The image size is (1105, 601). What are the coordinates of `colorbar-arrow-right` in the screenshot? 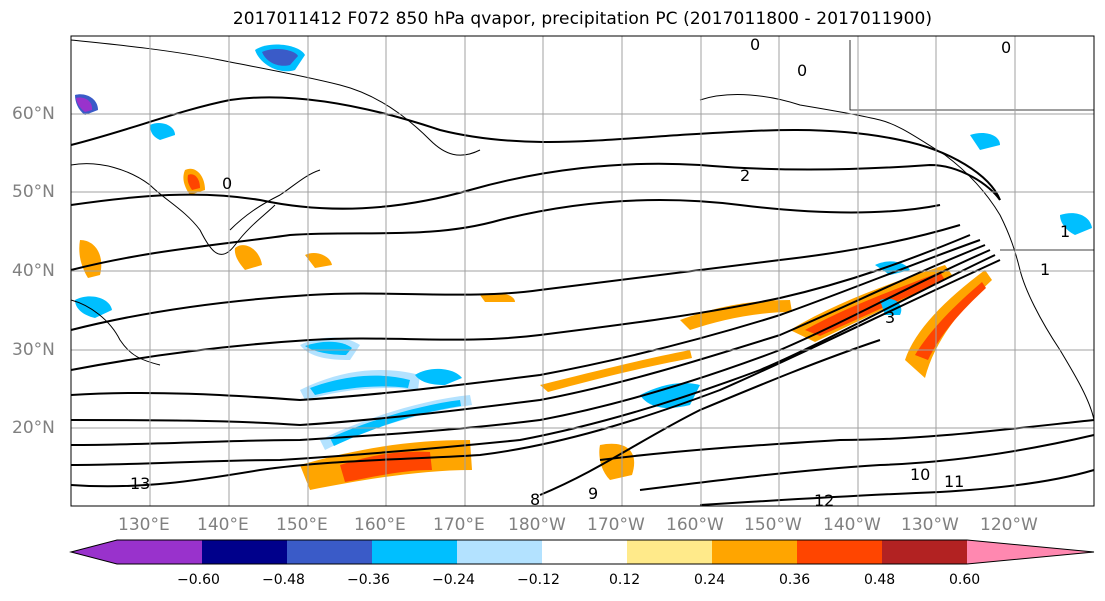 It's located at (1030, 552).